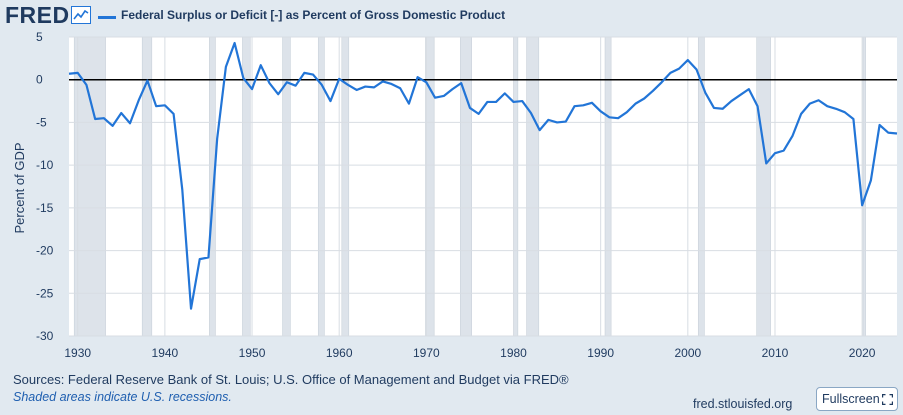  Describe the element at coordinates (45, 293) in the screenshot. I see `y-tick-label: -25` at that location.